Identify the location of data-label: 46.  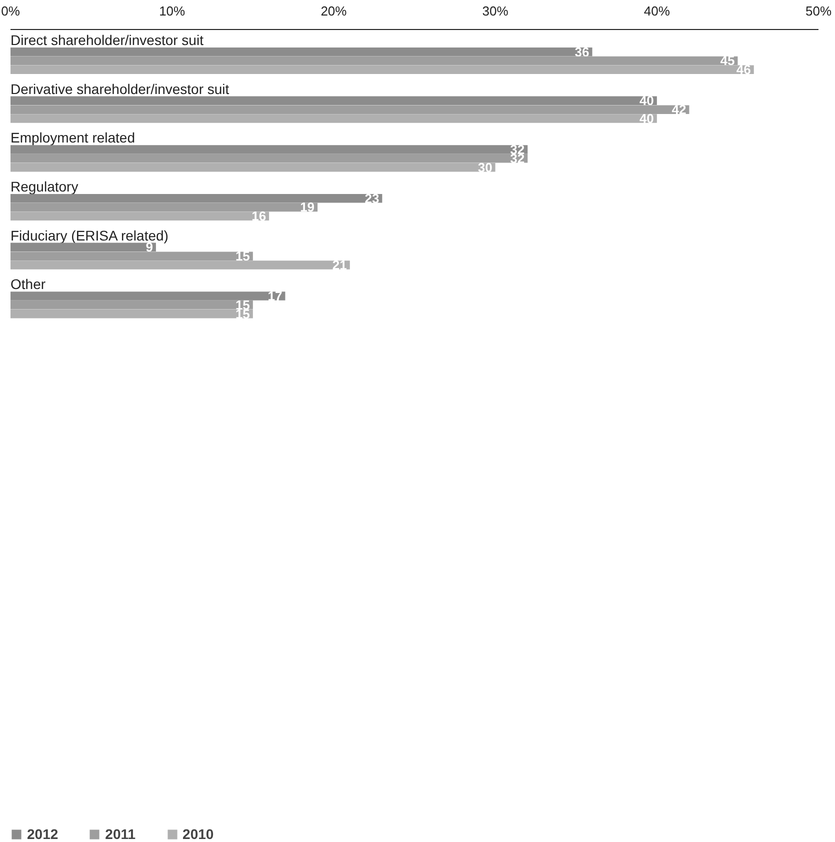
(743, 70).